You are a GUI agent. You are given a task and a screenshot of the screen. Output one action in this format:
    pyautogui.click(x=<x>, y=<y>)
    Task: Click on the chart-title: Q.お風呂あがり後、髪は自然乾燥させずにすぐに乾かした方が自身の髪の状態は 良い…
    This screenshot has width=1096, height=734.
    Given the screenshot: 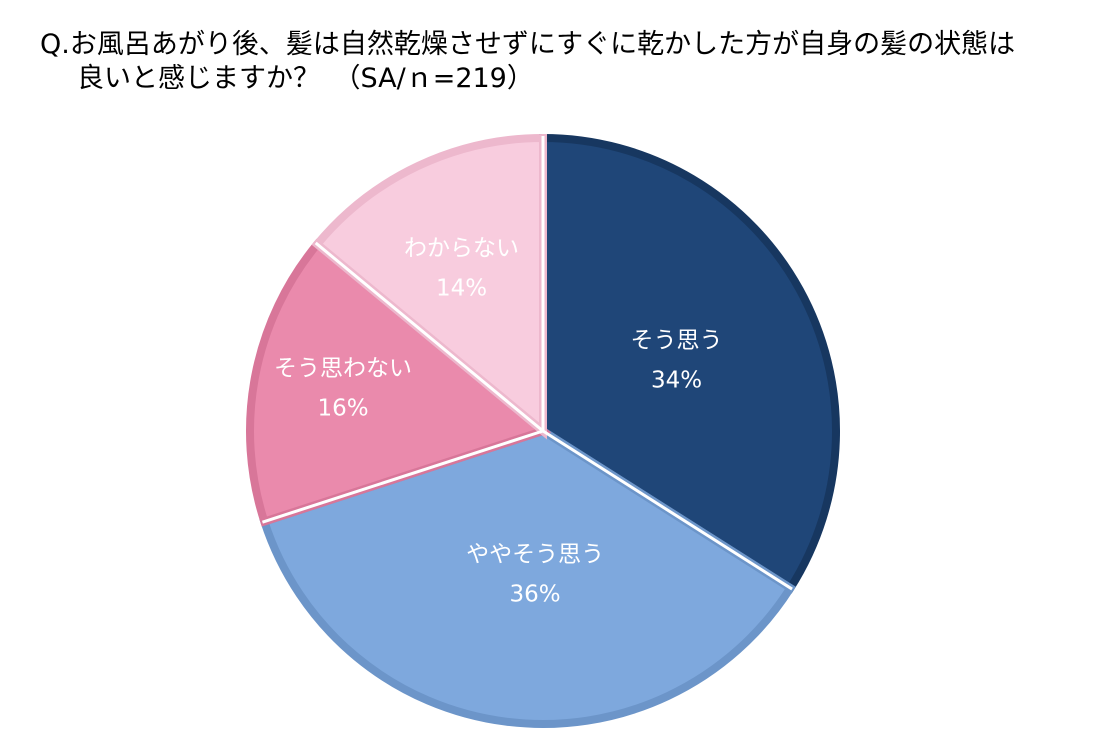 What is the action you would take?
    pyautogui.click(x=560, y=62)
    